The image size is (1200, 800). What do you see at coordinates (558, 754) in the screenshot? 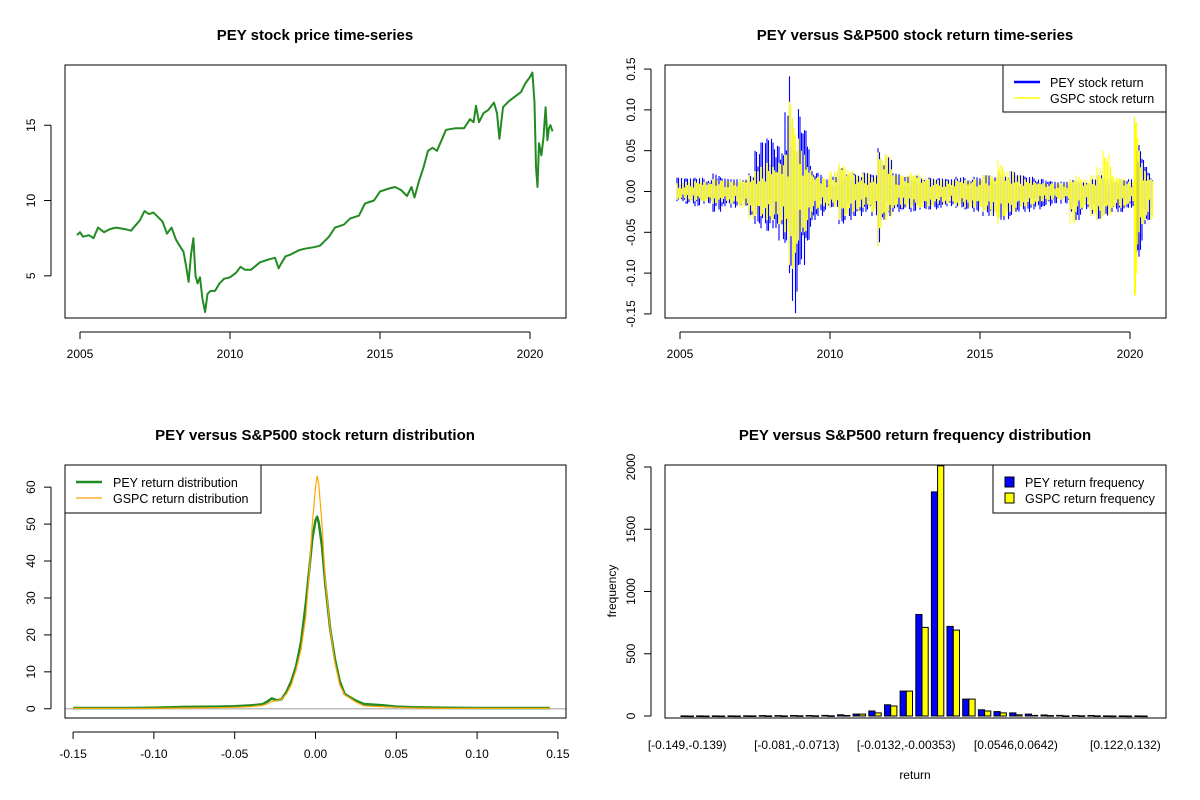
I see `x-tick-label: 0.15` at bounding box center [558, 754].